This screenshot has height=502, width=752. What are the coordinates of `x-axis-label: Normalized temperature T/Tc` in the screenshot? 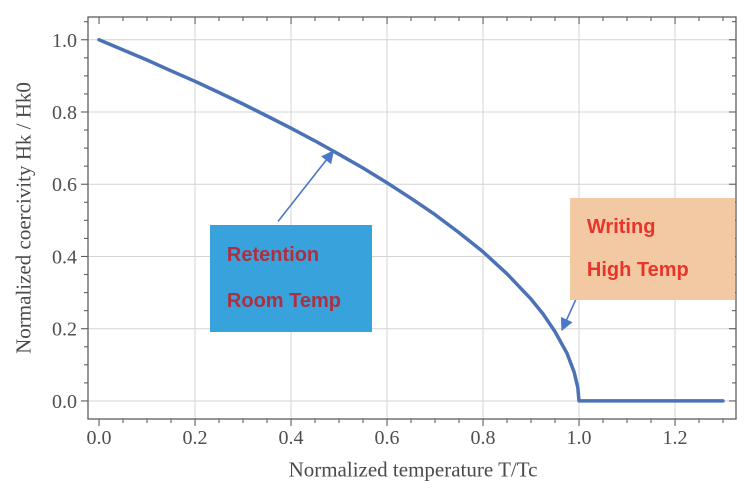 It's located at (413, 469).